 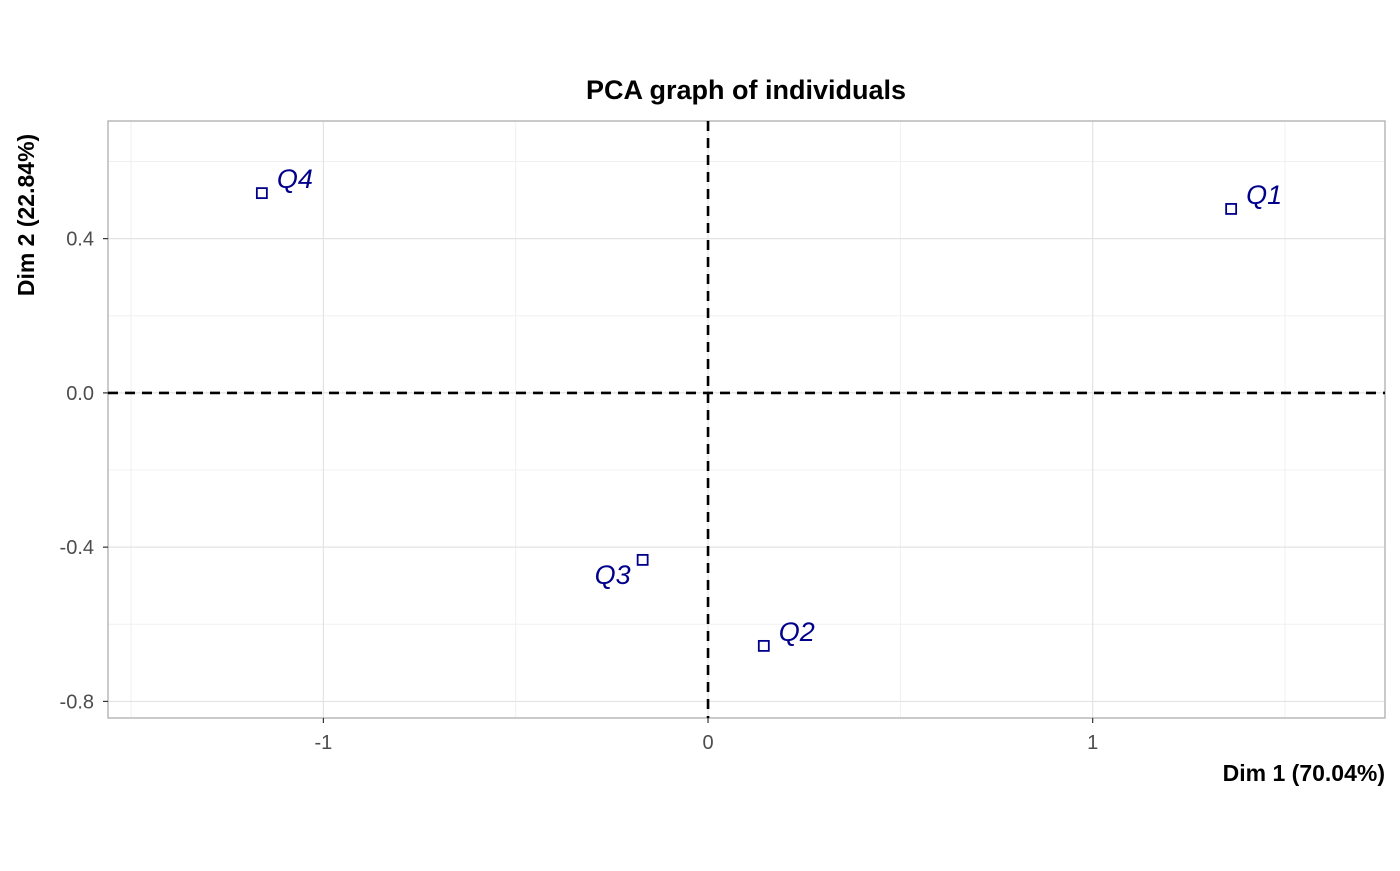 What do you see at coordinates (261, 193) in the screenshot?
I see `data-point-q4` at bounding box center [261, 193].